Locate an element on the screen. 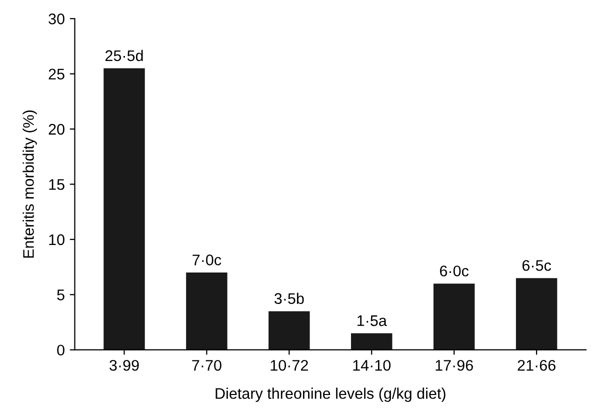  x-tick-label: 7·70 is located at coordinates (207, 365).